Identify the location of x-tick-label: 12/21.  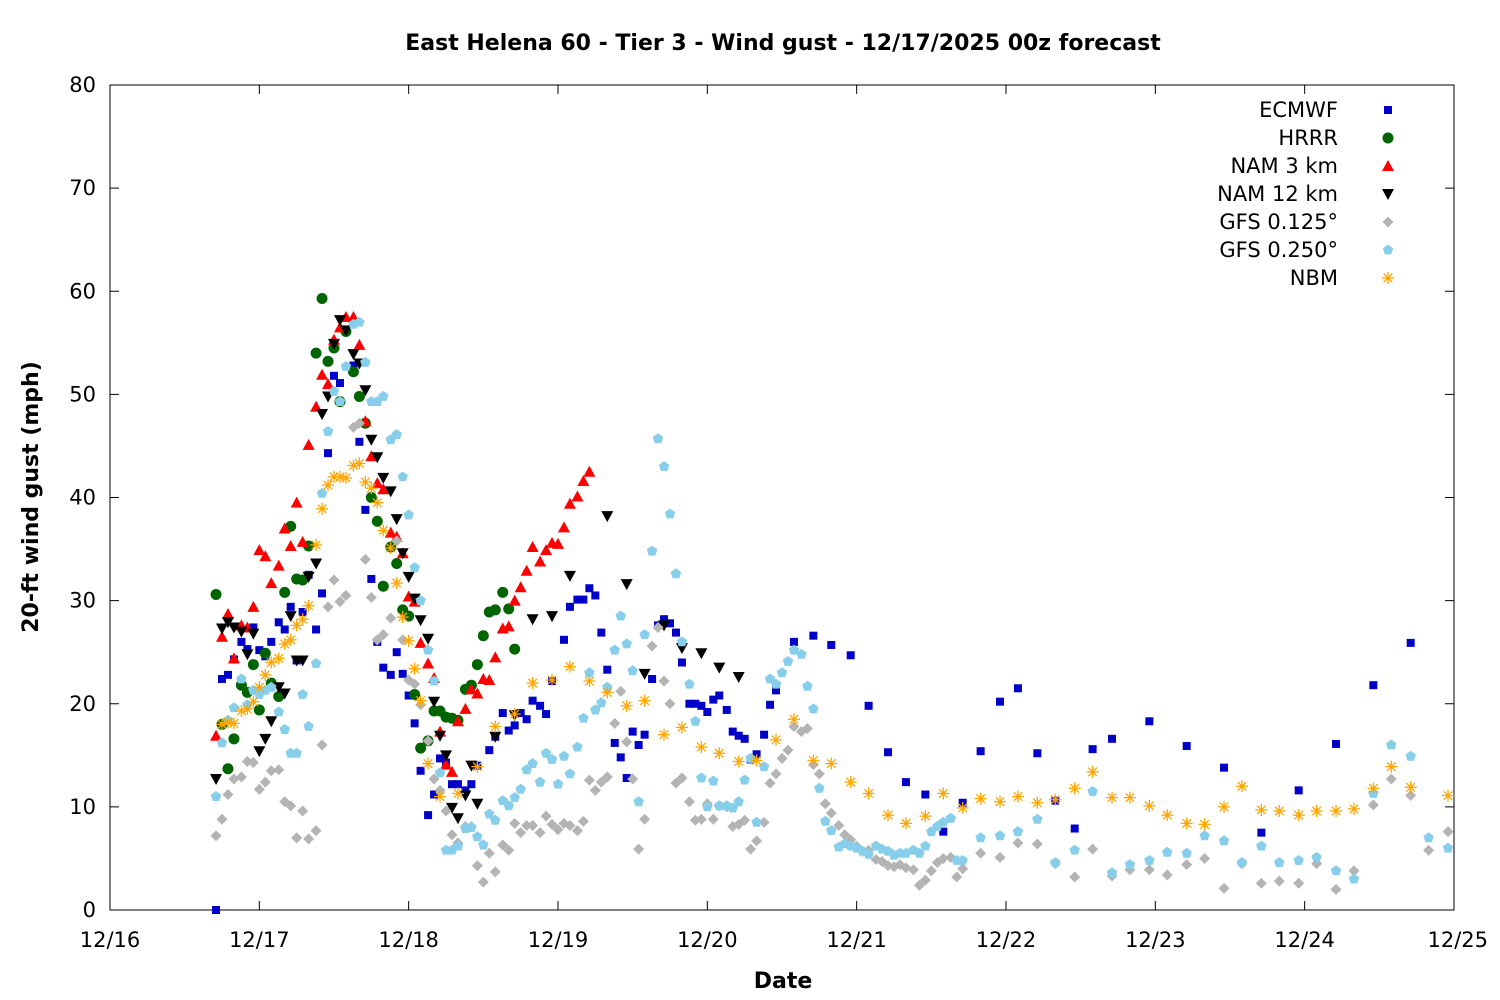
(856, 940).